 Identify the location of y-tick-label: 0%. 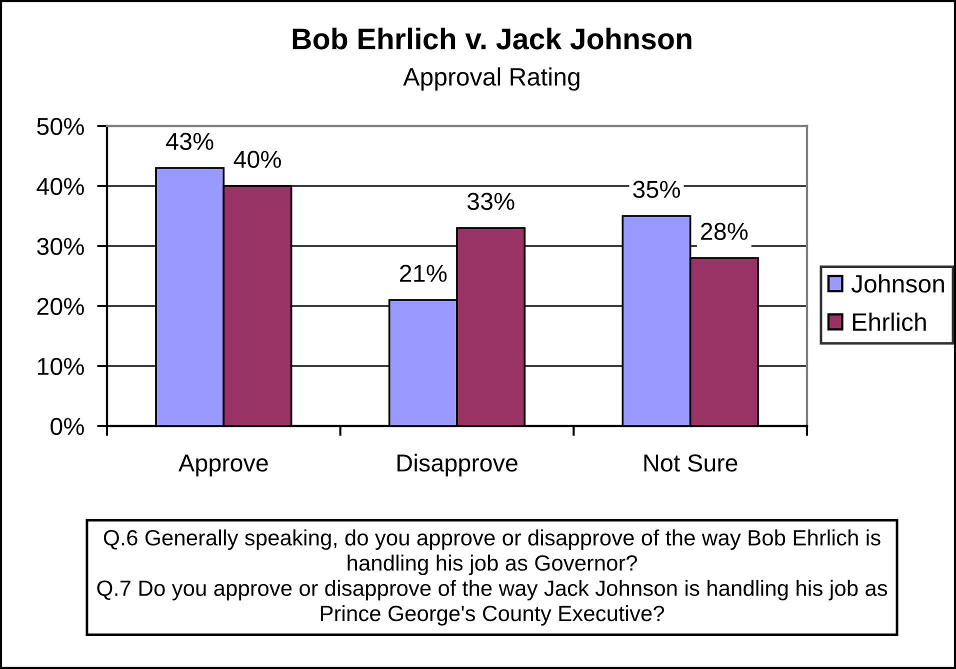
(67, 427).